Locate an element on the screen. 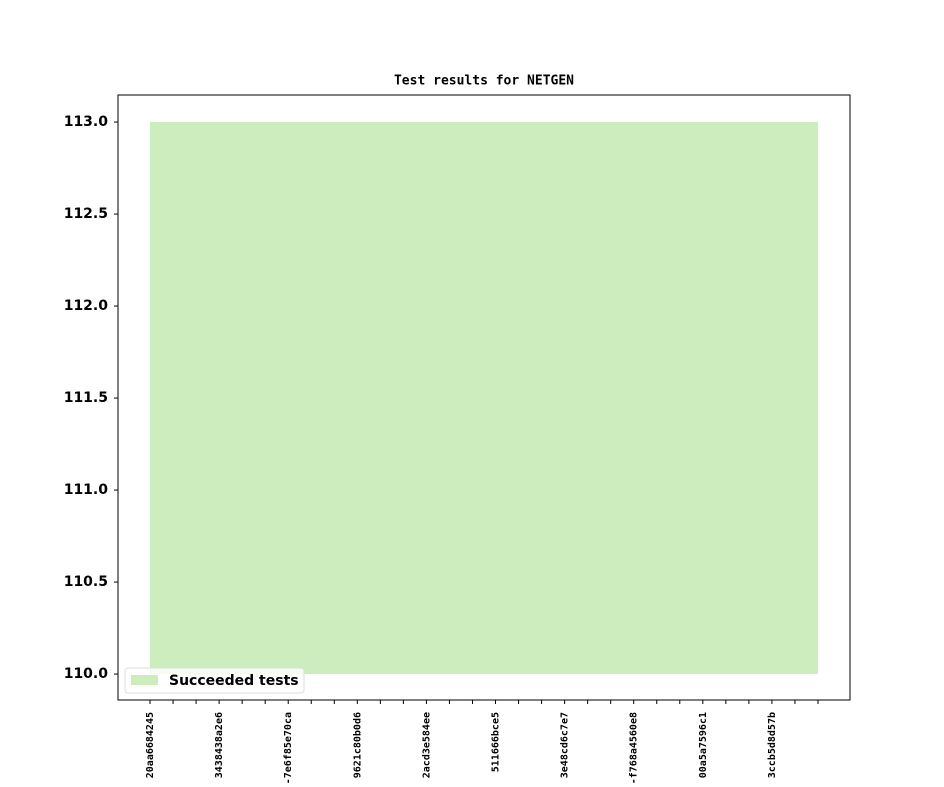 This screenshot has width=944, height=787. x-tick-label: 2acd3e584ee is located at coordinates (426, 745).